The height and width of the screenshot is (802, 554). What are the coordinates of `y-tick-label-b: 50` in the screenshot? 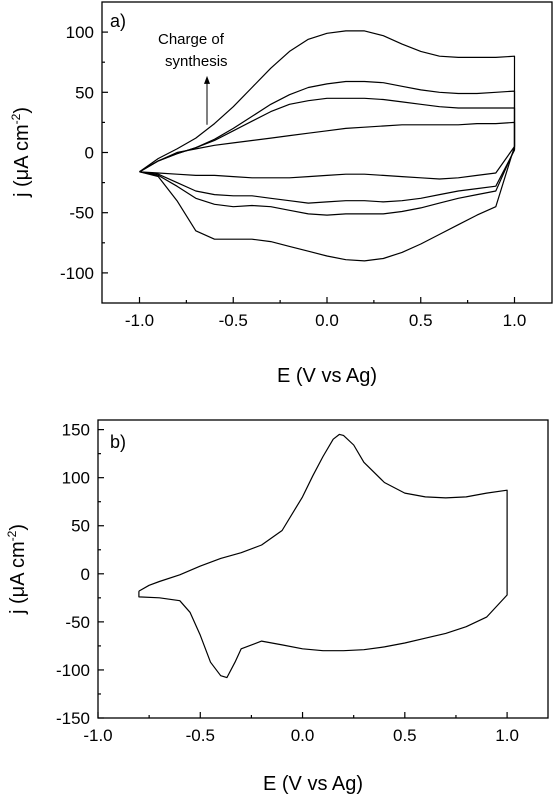 It's located at (80, 526).